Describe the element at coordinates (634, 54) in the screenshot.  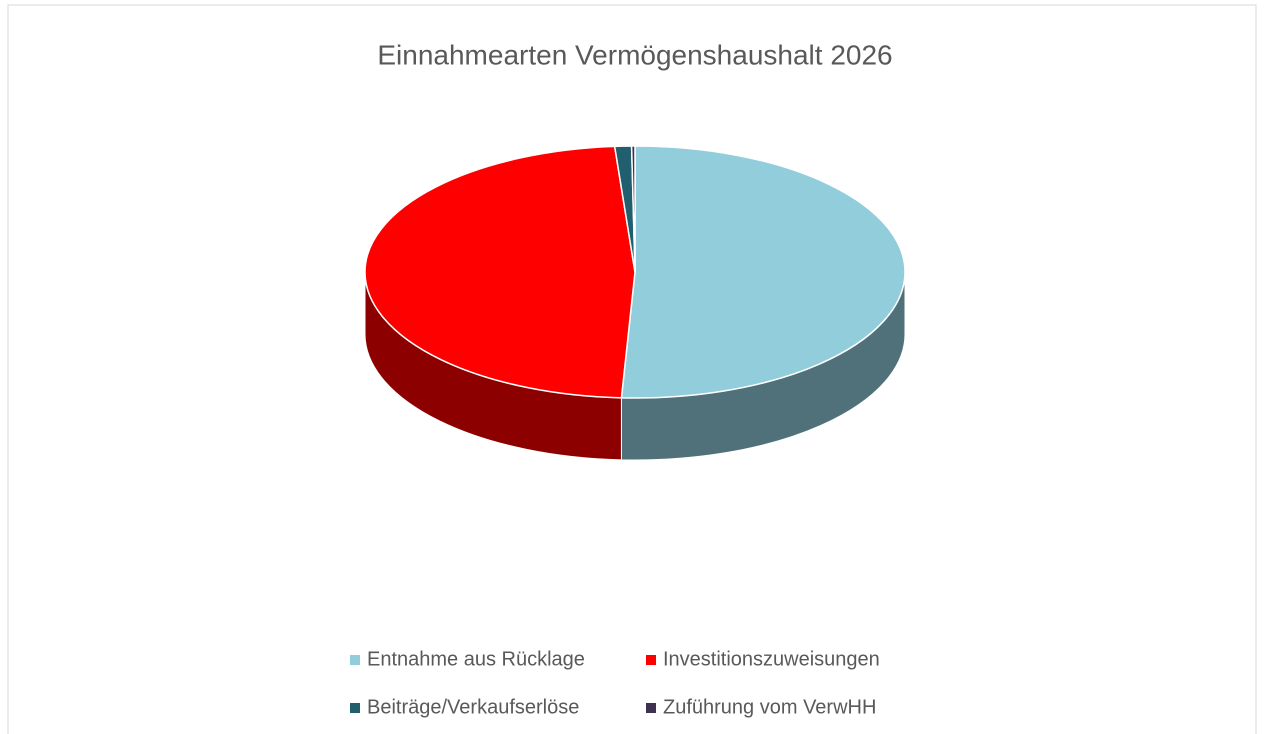
I see `chart-title: Einnahmearten Vermögenshaushalt 2026` at that location.